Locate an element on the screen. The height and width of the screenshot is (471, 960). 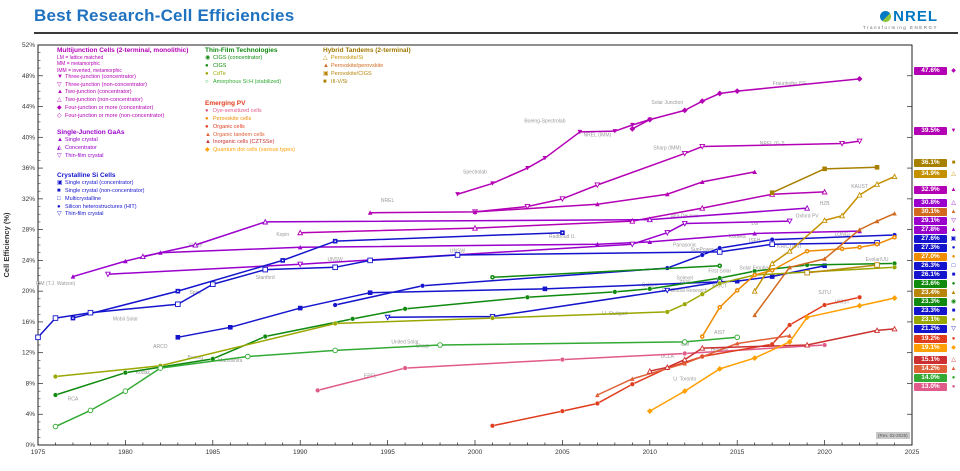
legend-item: ▽ Thin-film crystal is located at coordinates (130, 157).